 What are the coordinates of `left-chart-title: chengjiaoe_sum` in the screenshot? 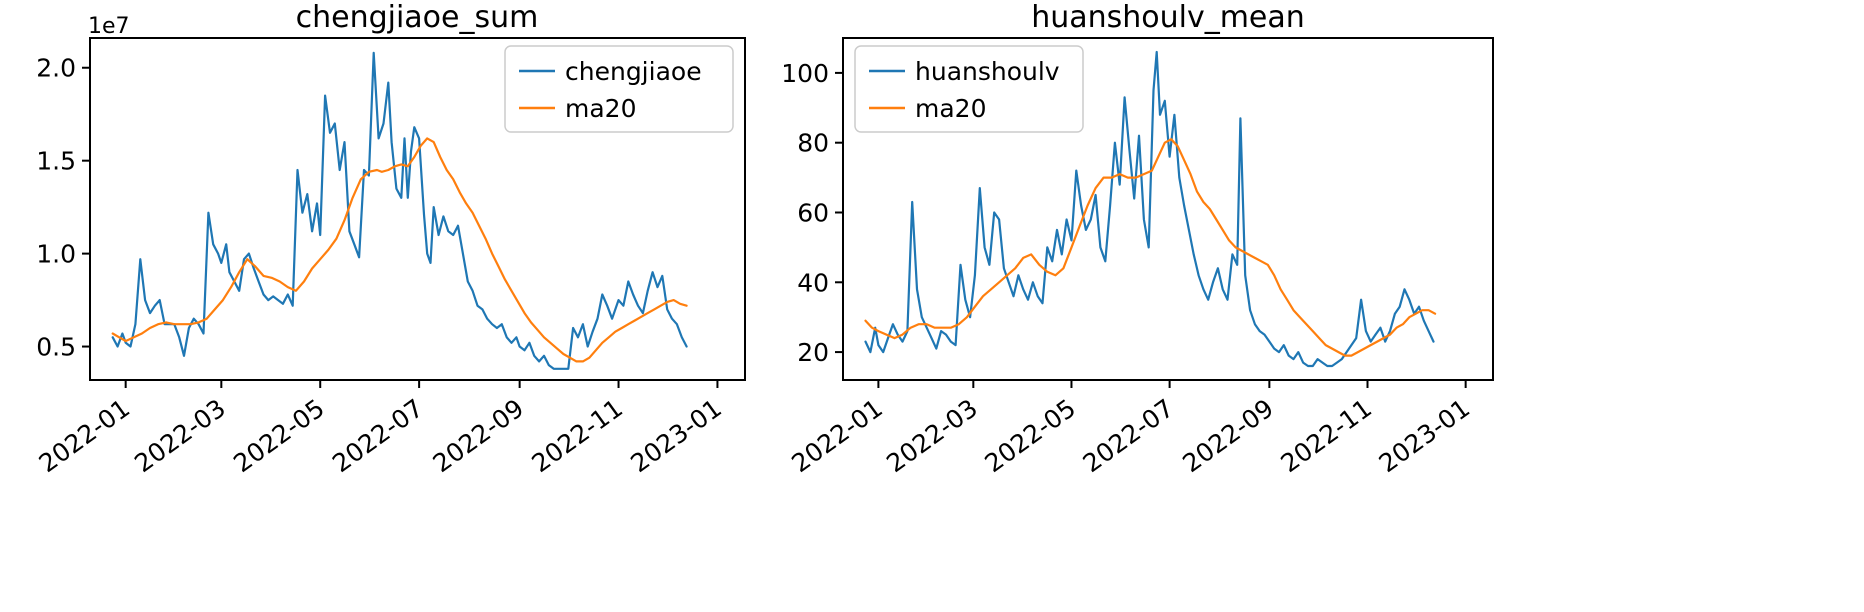 It's located at (417, 17).